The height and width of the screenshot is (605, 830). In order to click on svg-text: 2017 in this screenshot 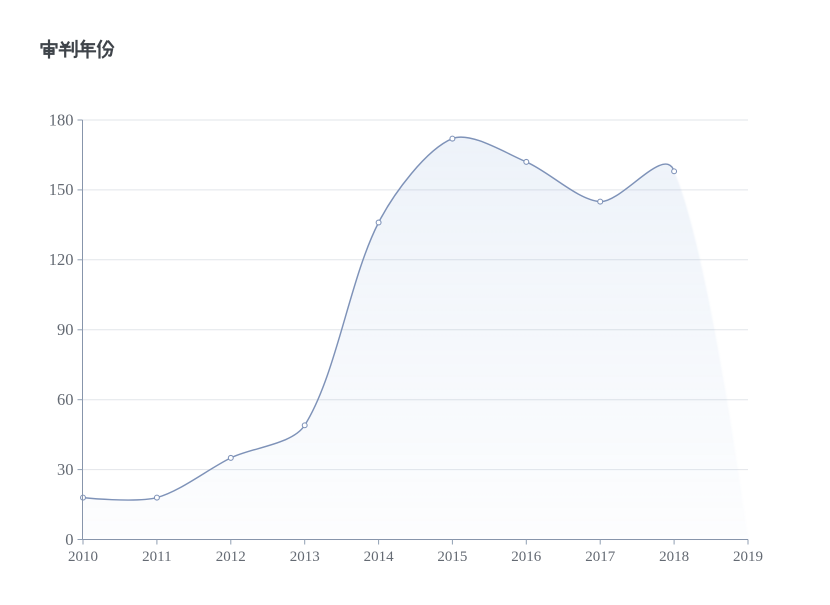, I will do `click(600, 557)`.